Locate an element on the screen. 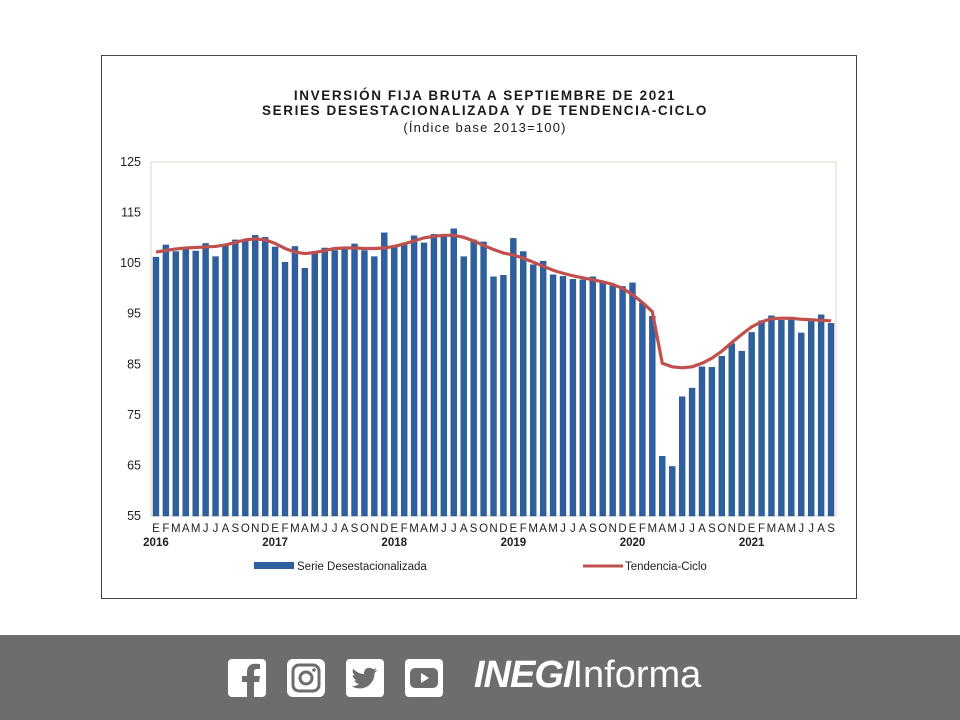  footer-bar is located at coordinates (480, 677).